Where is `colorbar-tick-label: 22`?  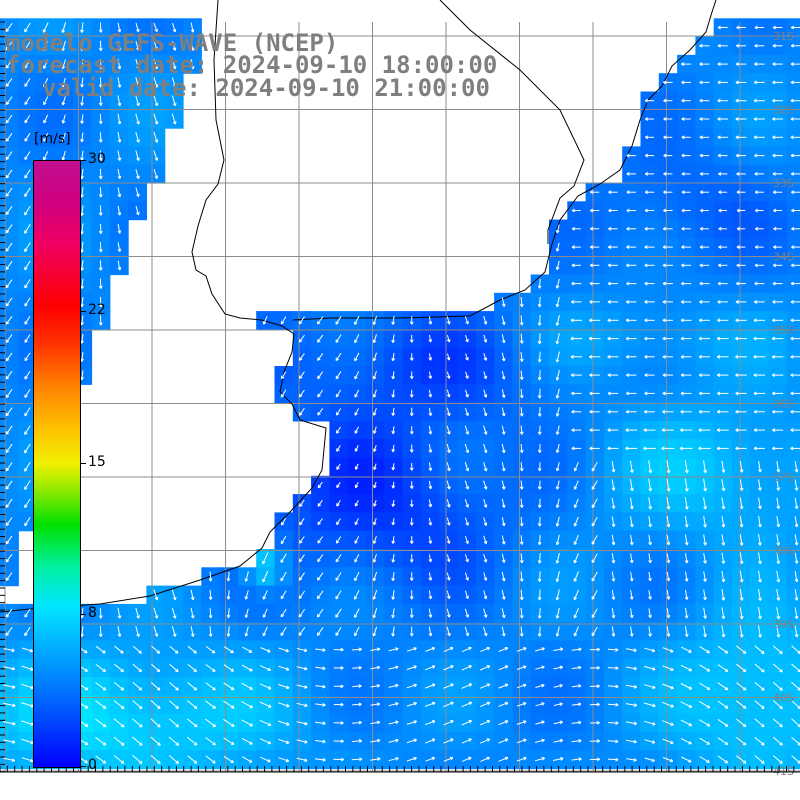
colorbar-tick-label: 22 is located at coordinates (97, 310).